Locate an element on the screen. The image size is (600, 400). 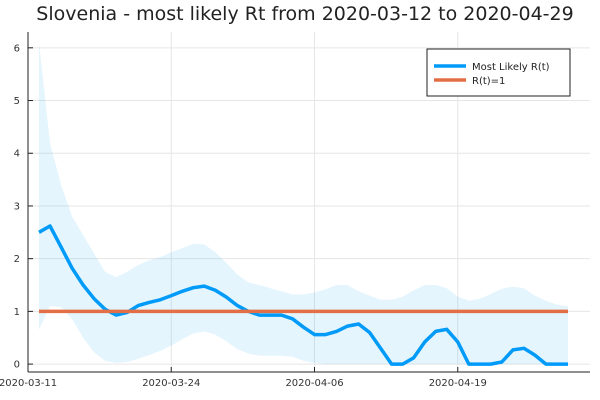
legend: Most Likely R(t) R(t)=1 is located at coordinates (498, 72).